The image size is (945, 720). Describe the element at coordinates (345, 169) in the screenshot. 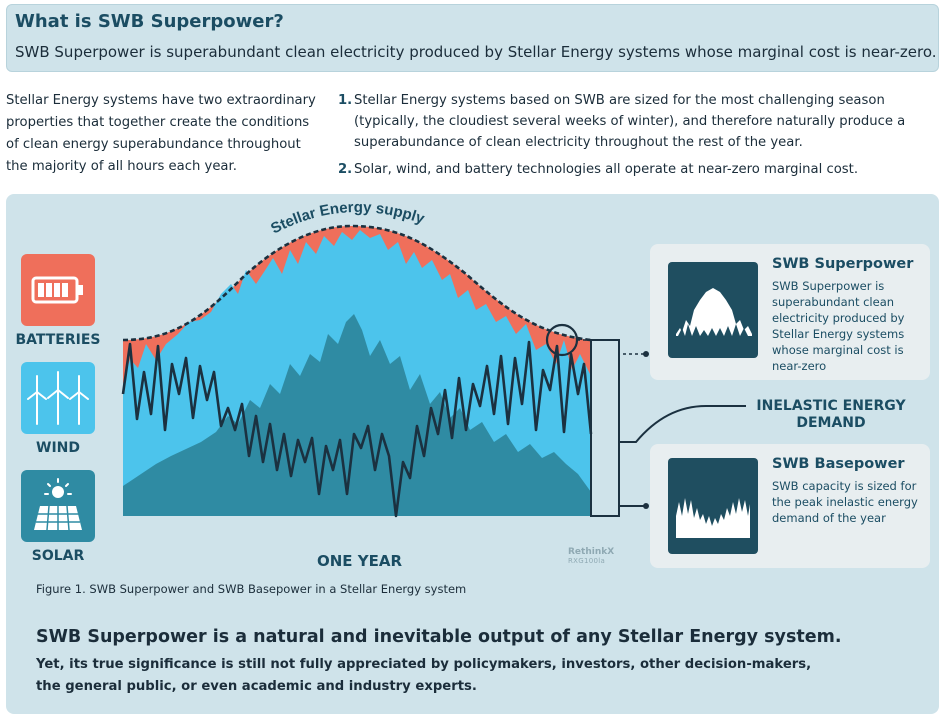

I see `property-number: 2.` at that location.